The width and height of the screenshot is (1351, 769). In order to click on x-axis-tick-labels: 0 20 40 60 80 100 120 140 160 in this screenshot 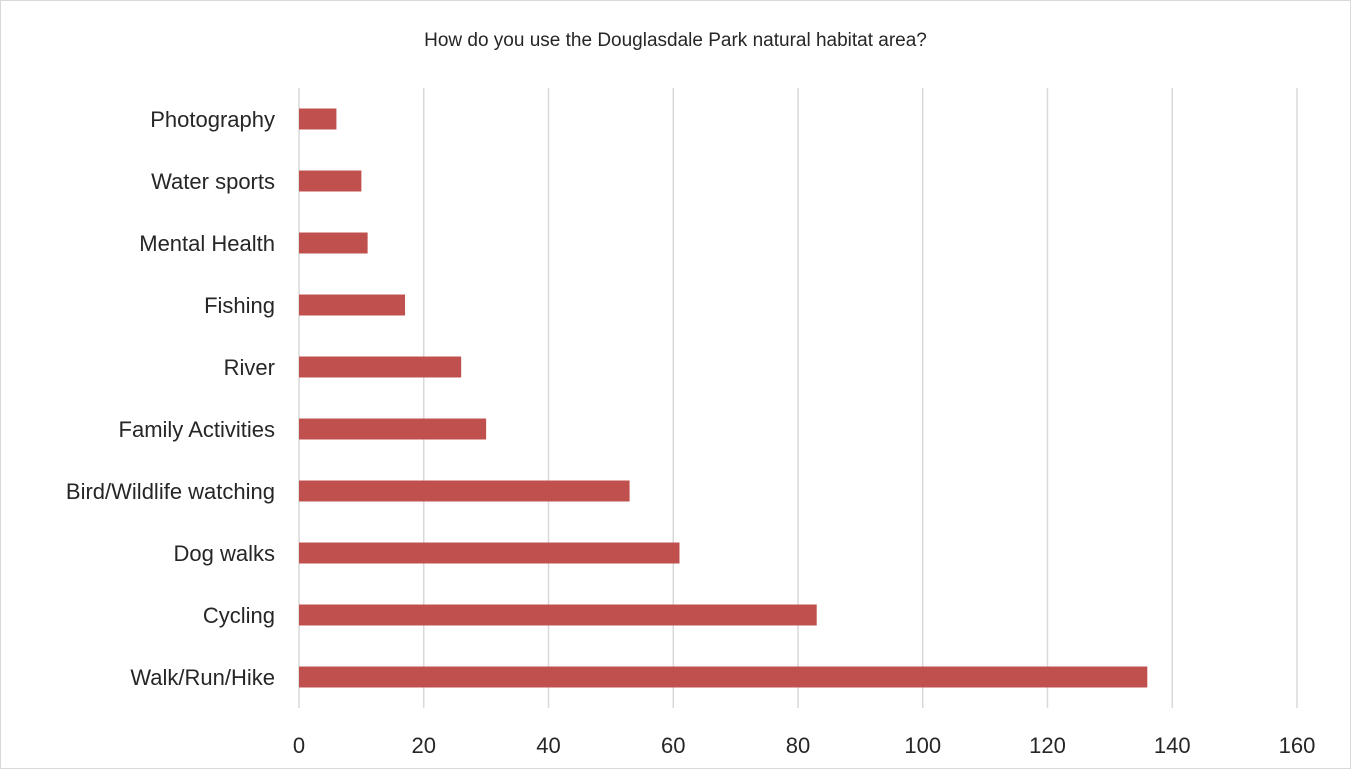, I will do `click(804, 745)`.